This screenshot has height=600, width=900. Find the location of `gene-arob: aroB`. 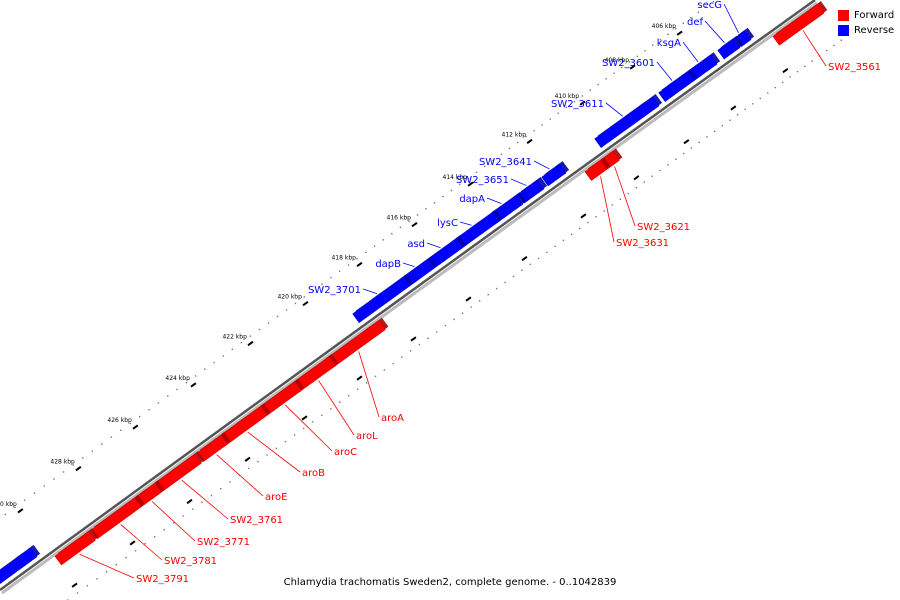

gene-arob: aroB is located at coordinates (271, 441).